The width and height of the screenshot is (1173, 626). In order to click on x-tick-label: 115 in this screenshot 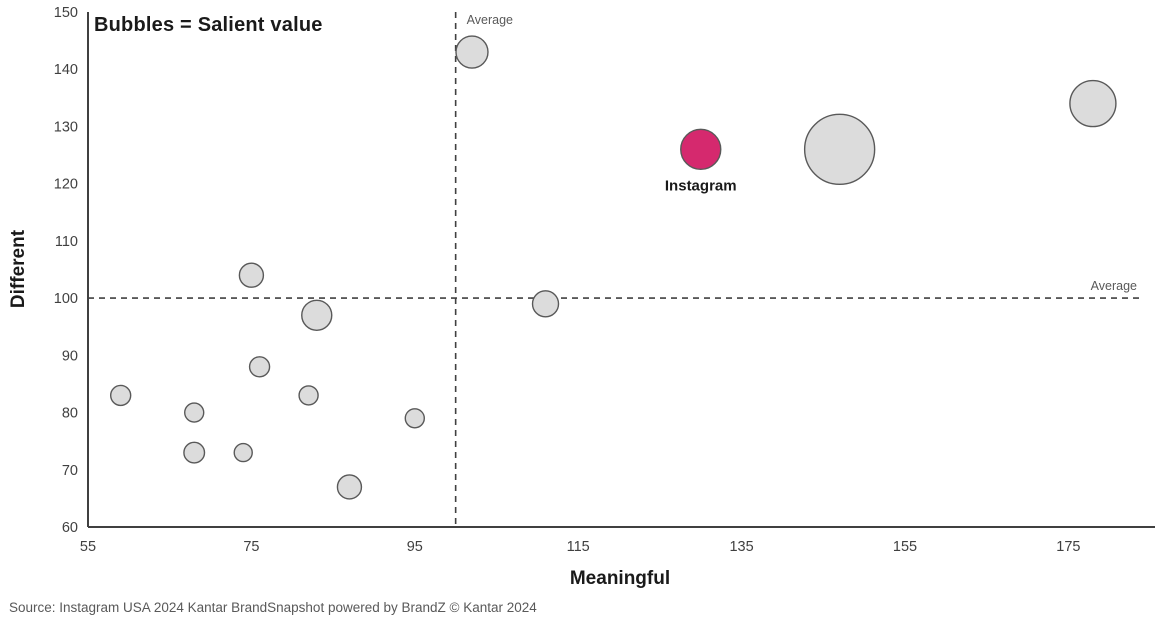, I will do `click(578, 547)`.